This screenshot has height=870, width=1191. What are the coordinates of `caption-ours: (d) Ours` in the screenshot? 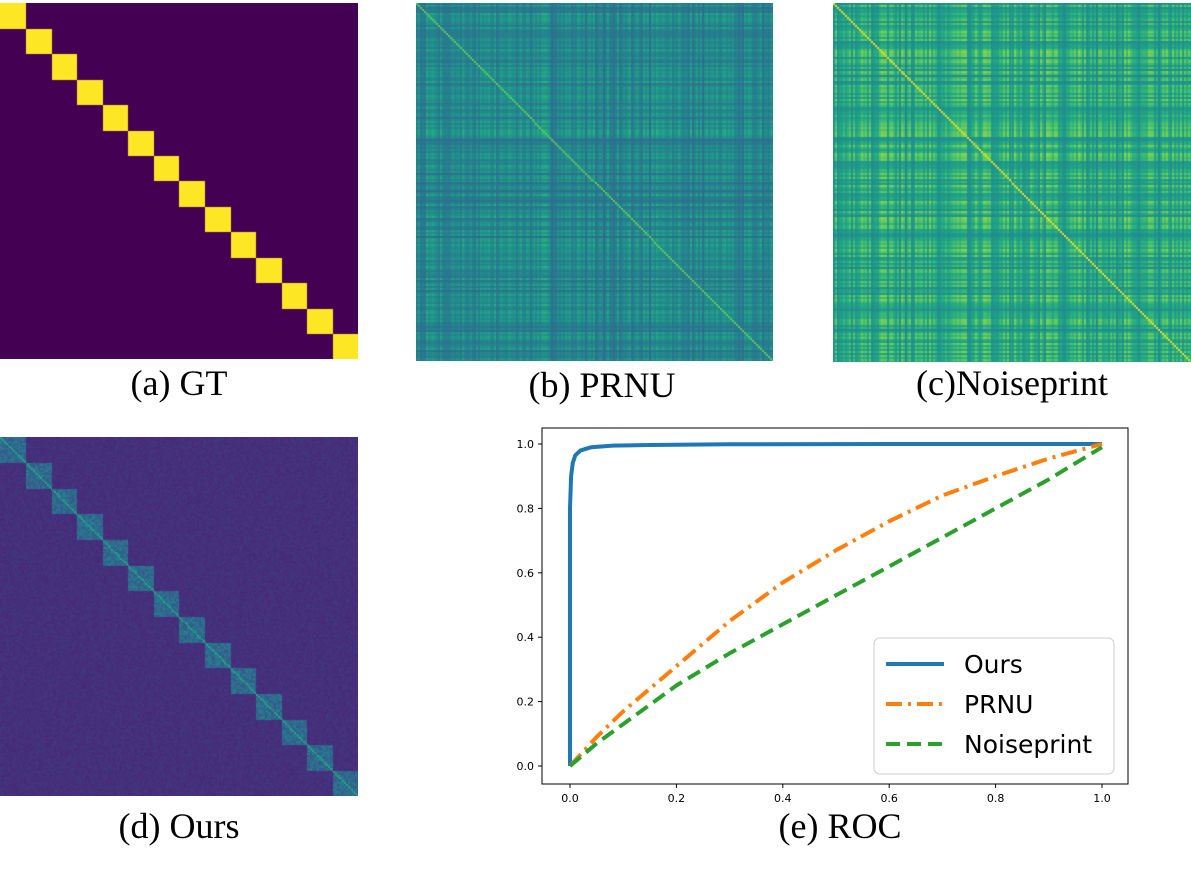 It's located at (179, 826).